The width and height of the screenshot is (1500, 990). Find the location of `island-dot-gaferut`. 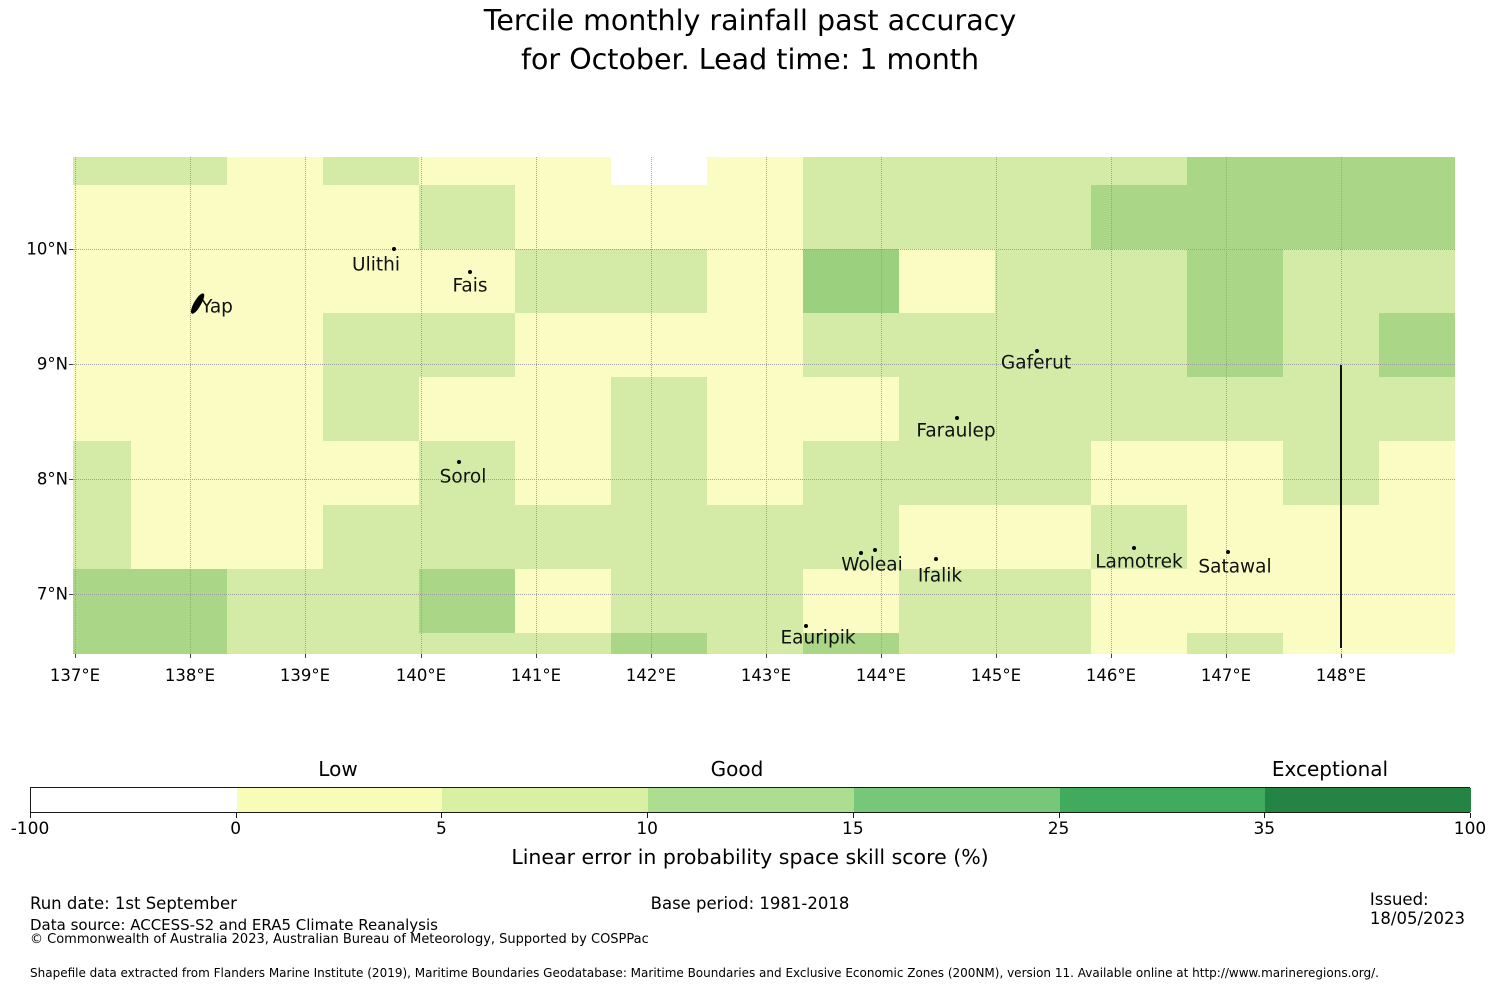

island-dot-gaferut is located at coordinates (1037, 351).